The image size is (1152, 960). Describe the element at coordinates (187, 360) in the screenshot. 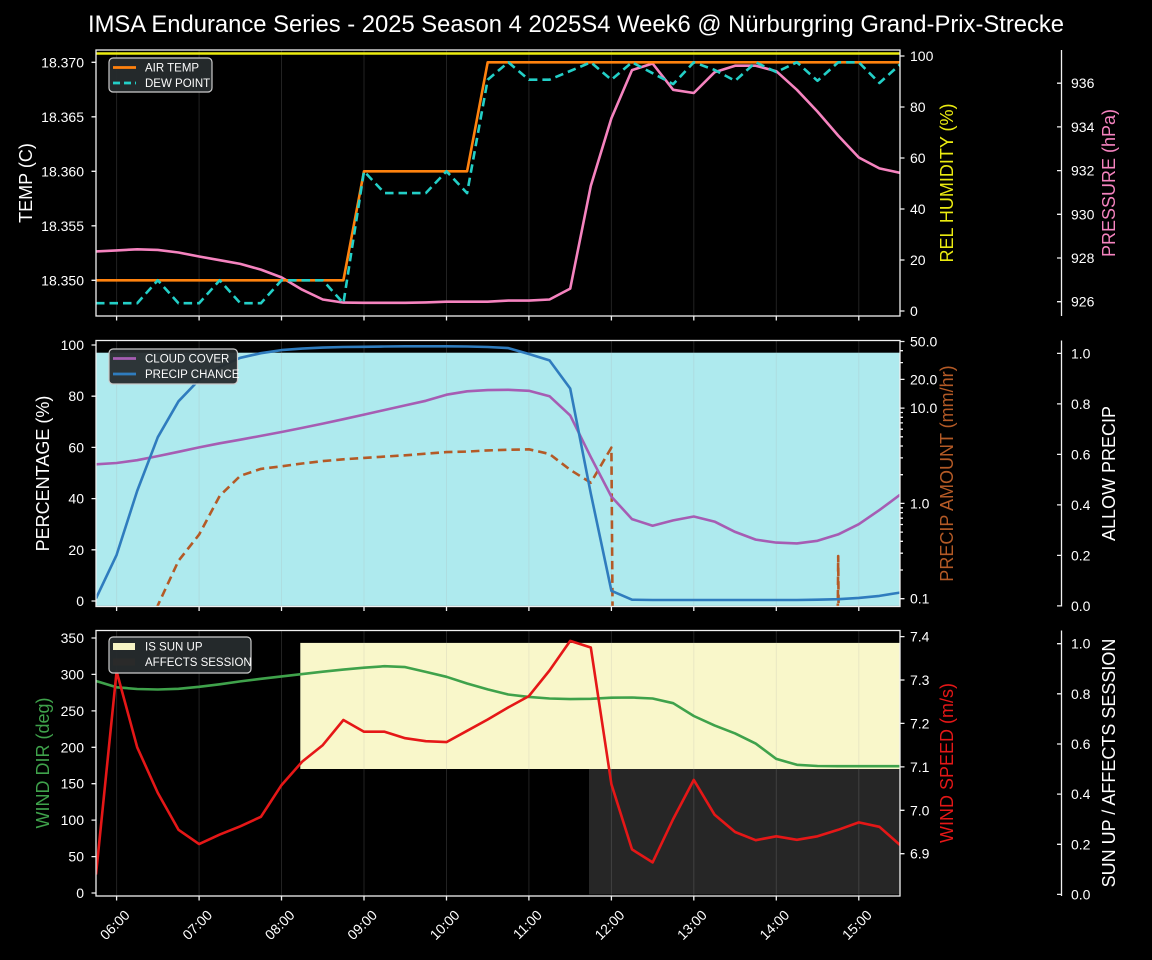

I see `svg-text: CLOUD COVER` at that location.